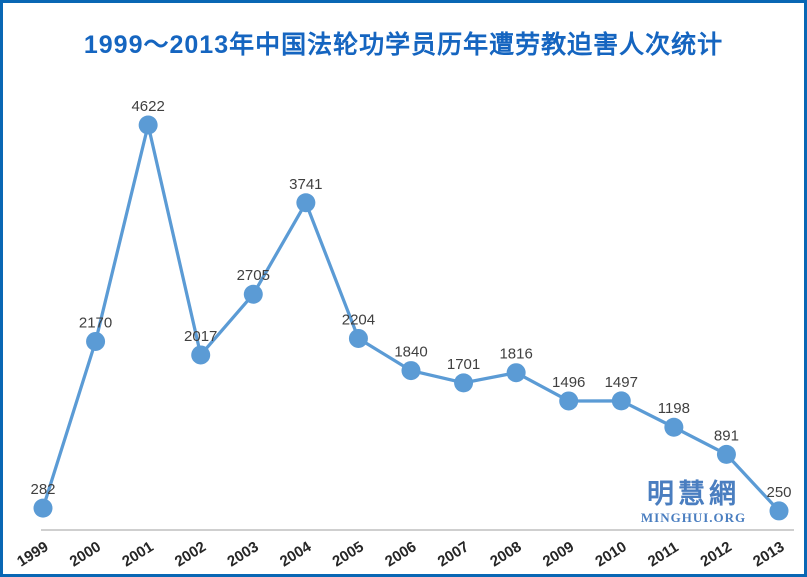 The height and width of the screenshot is (577, 807). I want to click on chart-title: 1999～2013年中国法轮功学员历年遭劳教迫害人次统计, so click(403, 45).